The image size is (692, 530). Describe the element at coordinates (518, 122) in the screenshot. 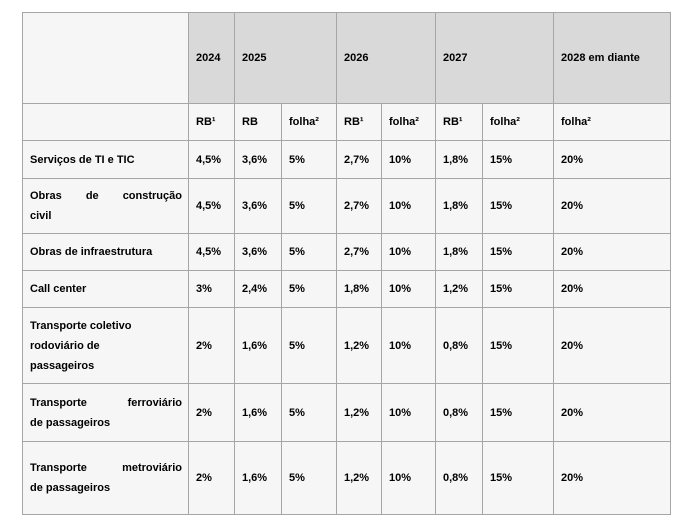

I see `subheader-cell-folha-2027: folha²` at that location.